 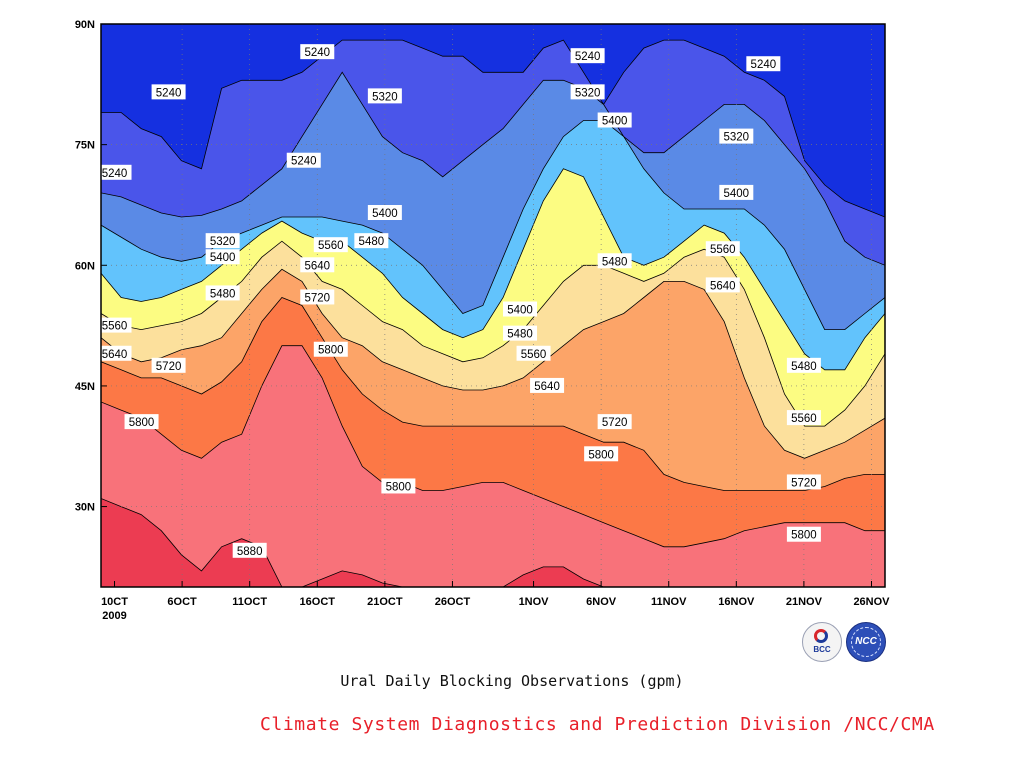 I want to click on x-tick-label: 11NOV, so click(x=669, y=602).